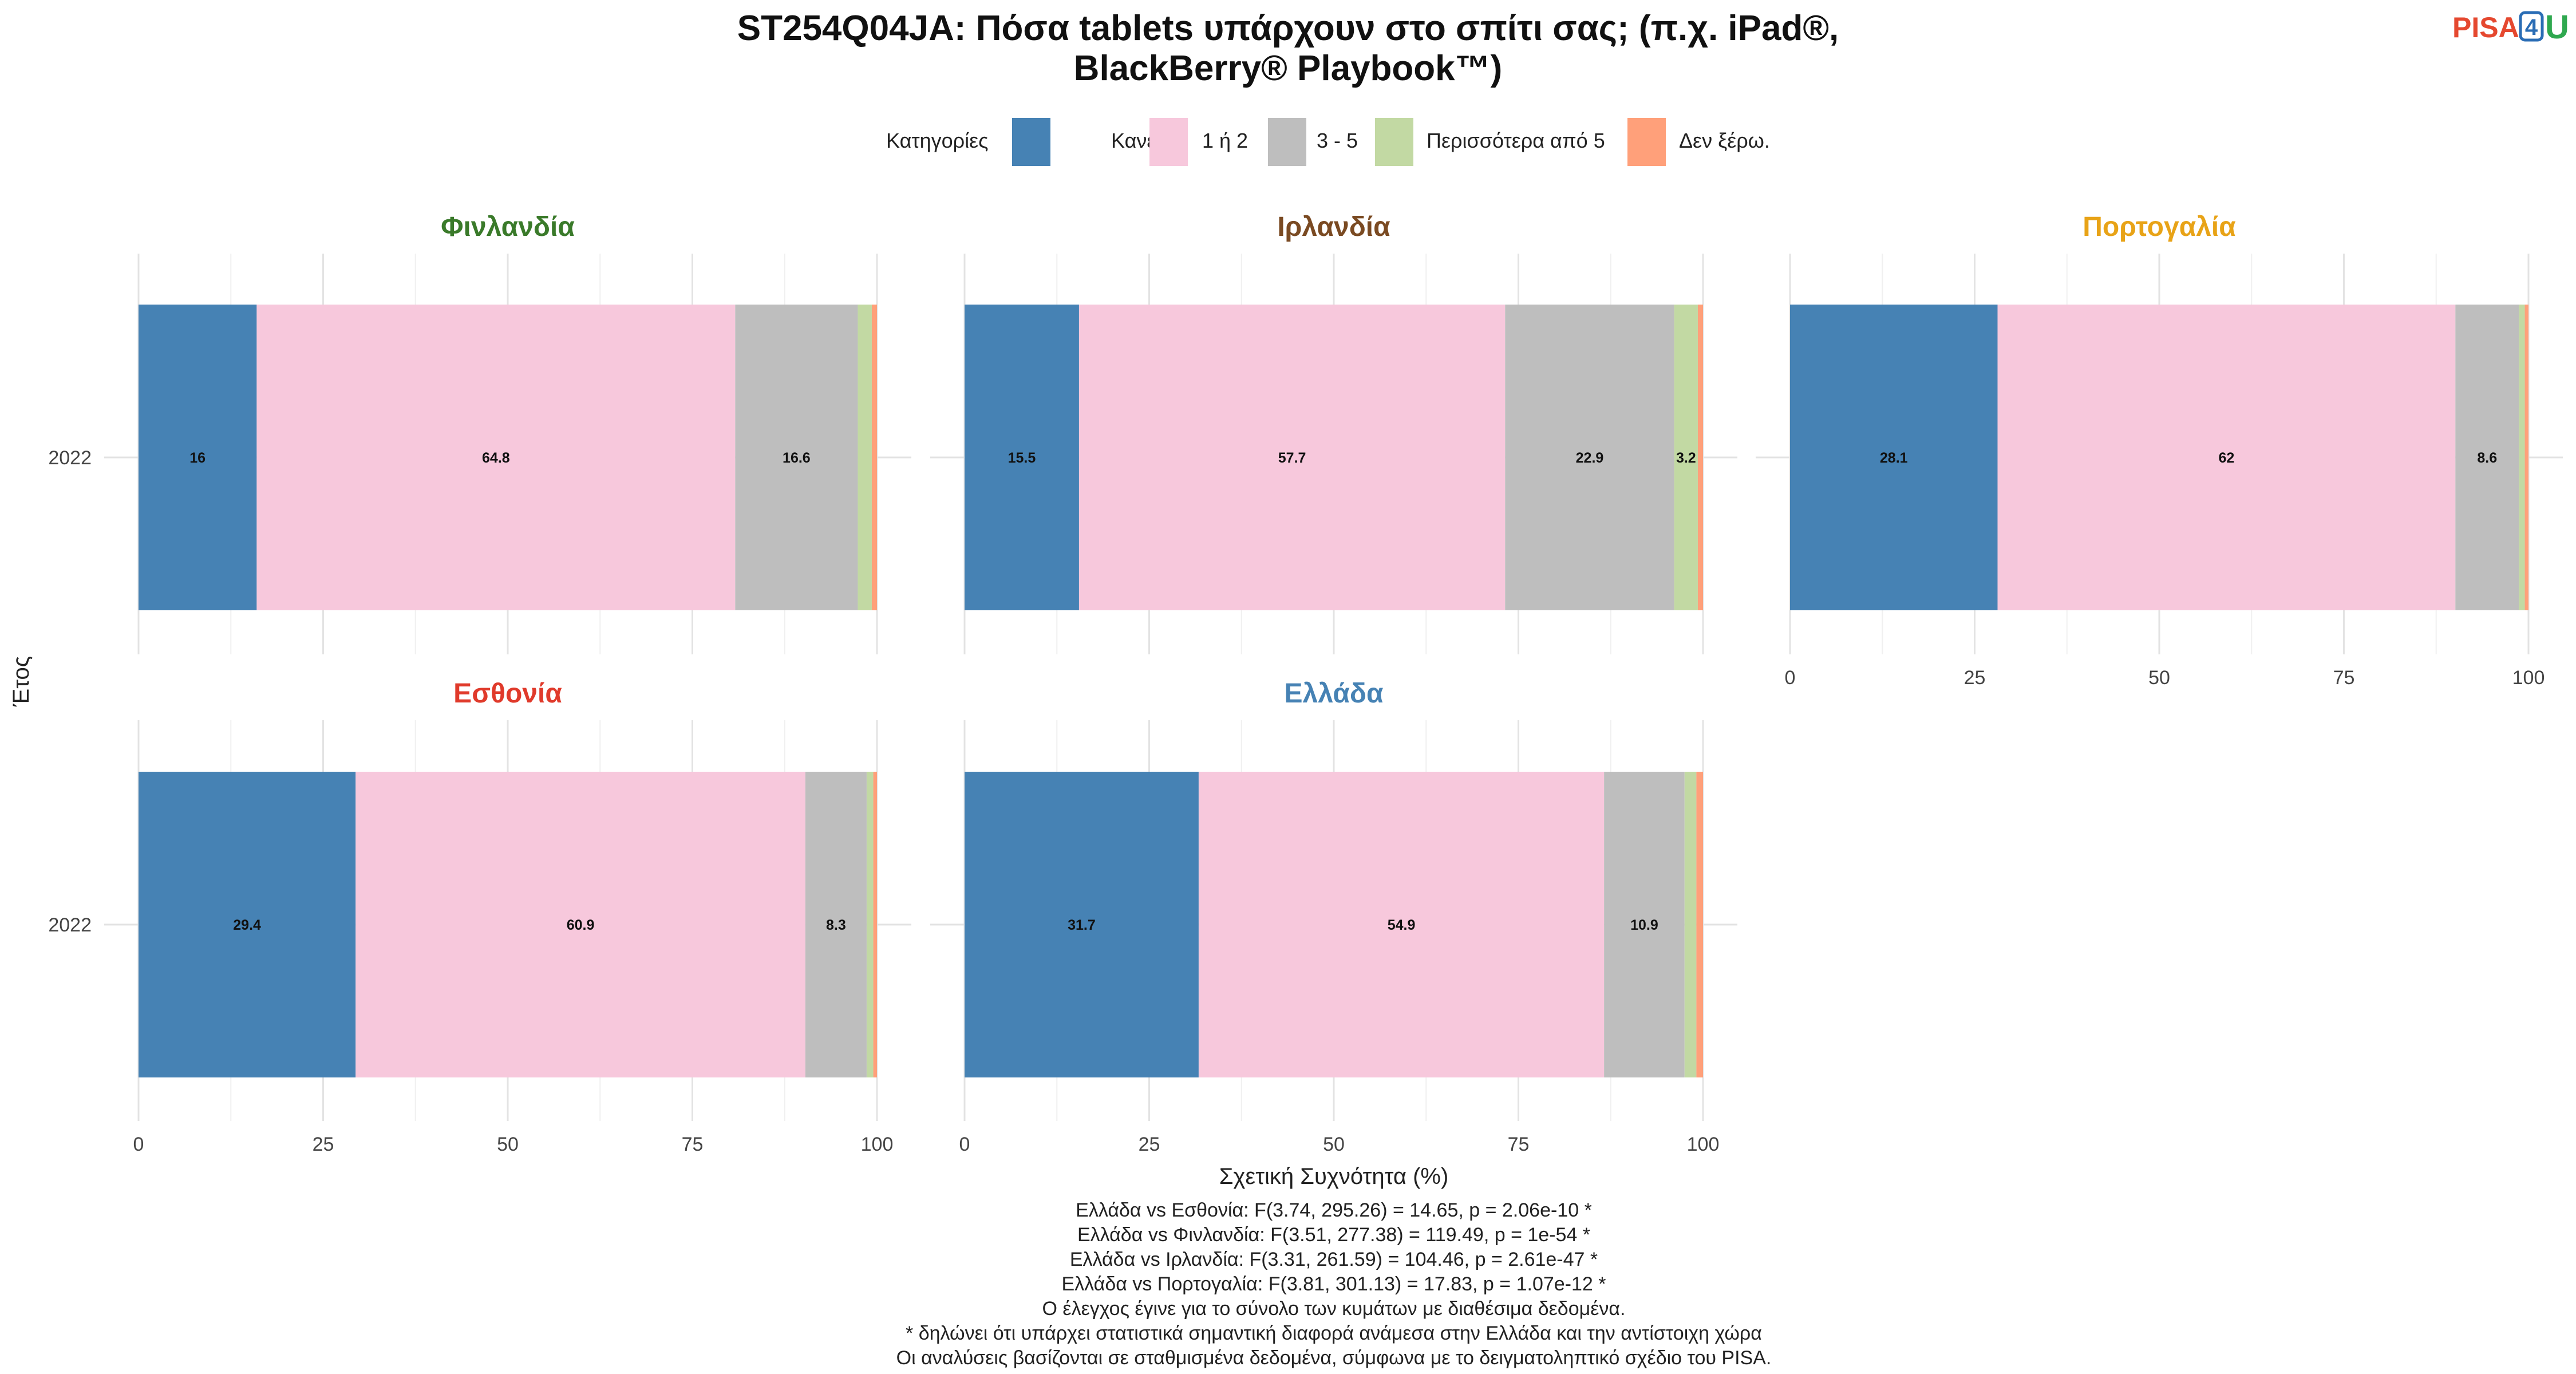 The image size is (2576, 1374). What do you see at coordinates (508, 227) in the screenshot?
I see `panel-title: Φινλανδία` at bounding box center [508, 227].